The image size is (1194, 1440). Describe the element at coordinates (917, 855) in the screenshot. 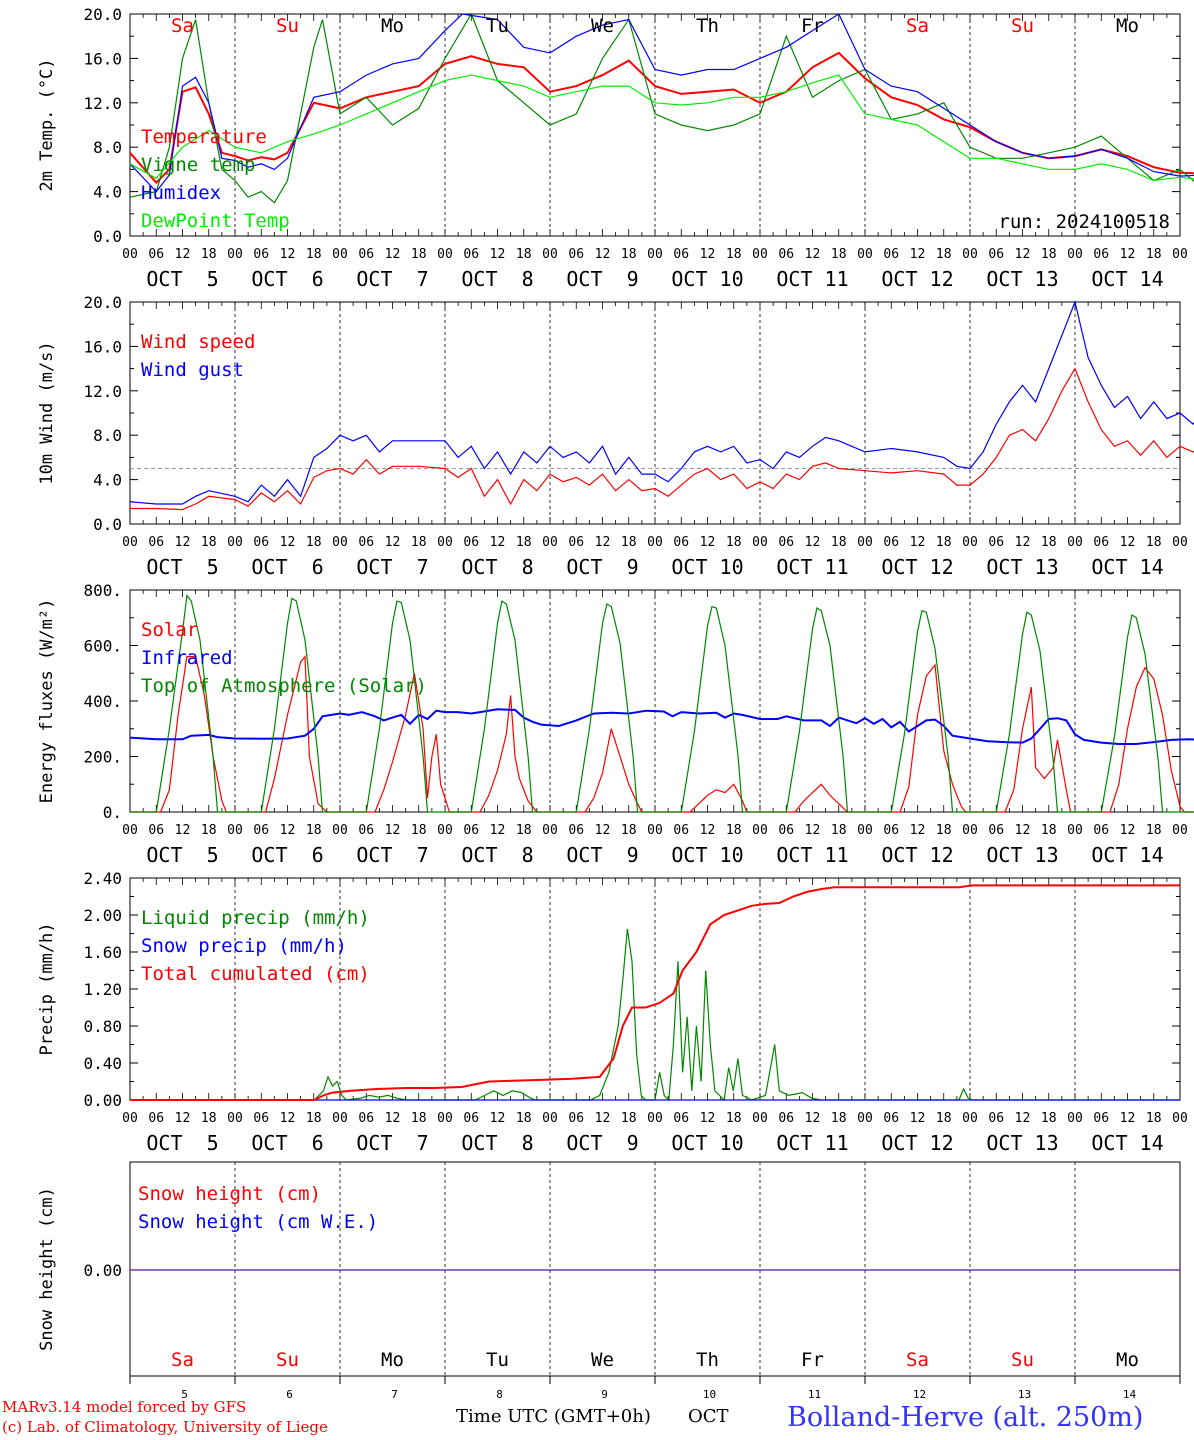

I see `date-label: OCT 12` at that location.